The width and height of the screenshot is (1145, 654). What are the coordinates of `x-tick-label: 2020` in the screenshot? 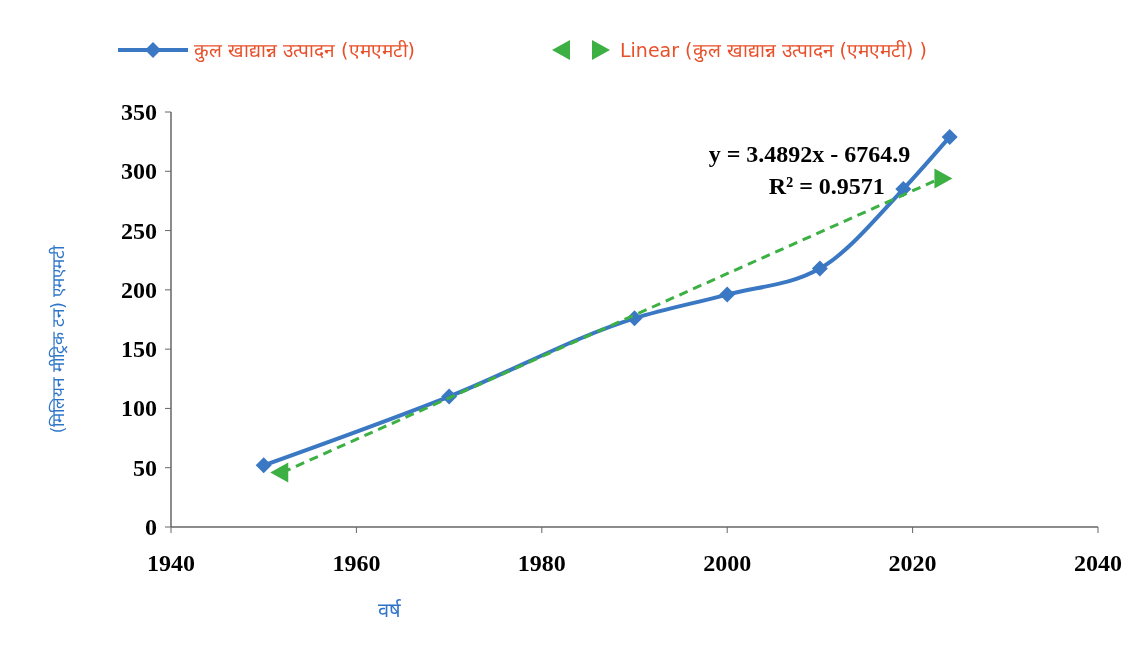 It's located at (912, 563).